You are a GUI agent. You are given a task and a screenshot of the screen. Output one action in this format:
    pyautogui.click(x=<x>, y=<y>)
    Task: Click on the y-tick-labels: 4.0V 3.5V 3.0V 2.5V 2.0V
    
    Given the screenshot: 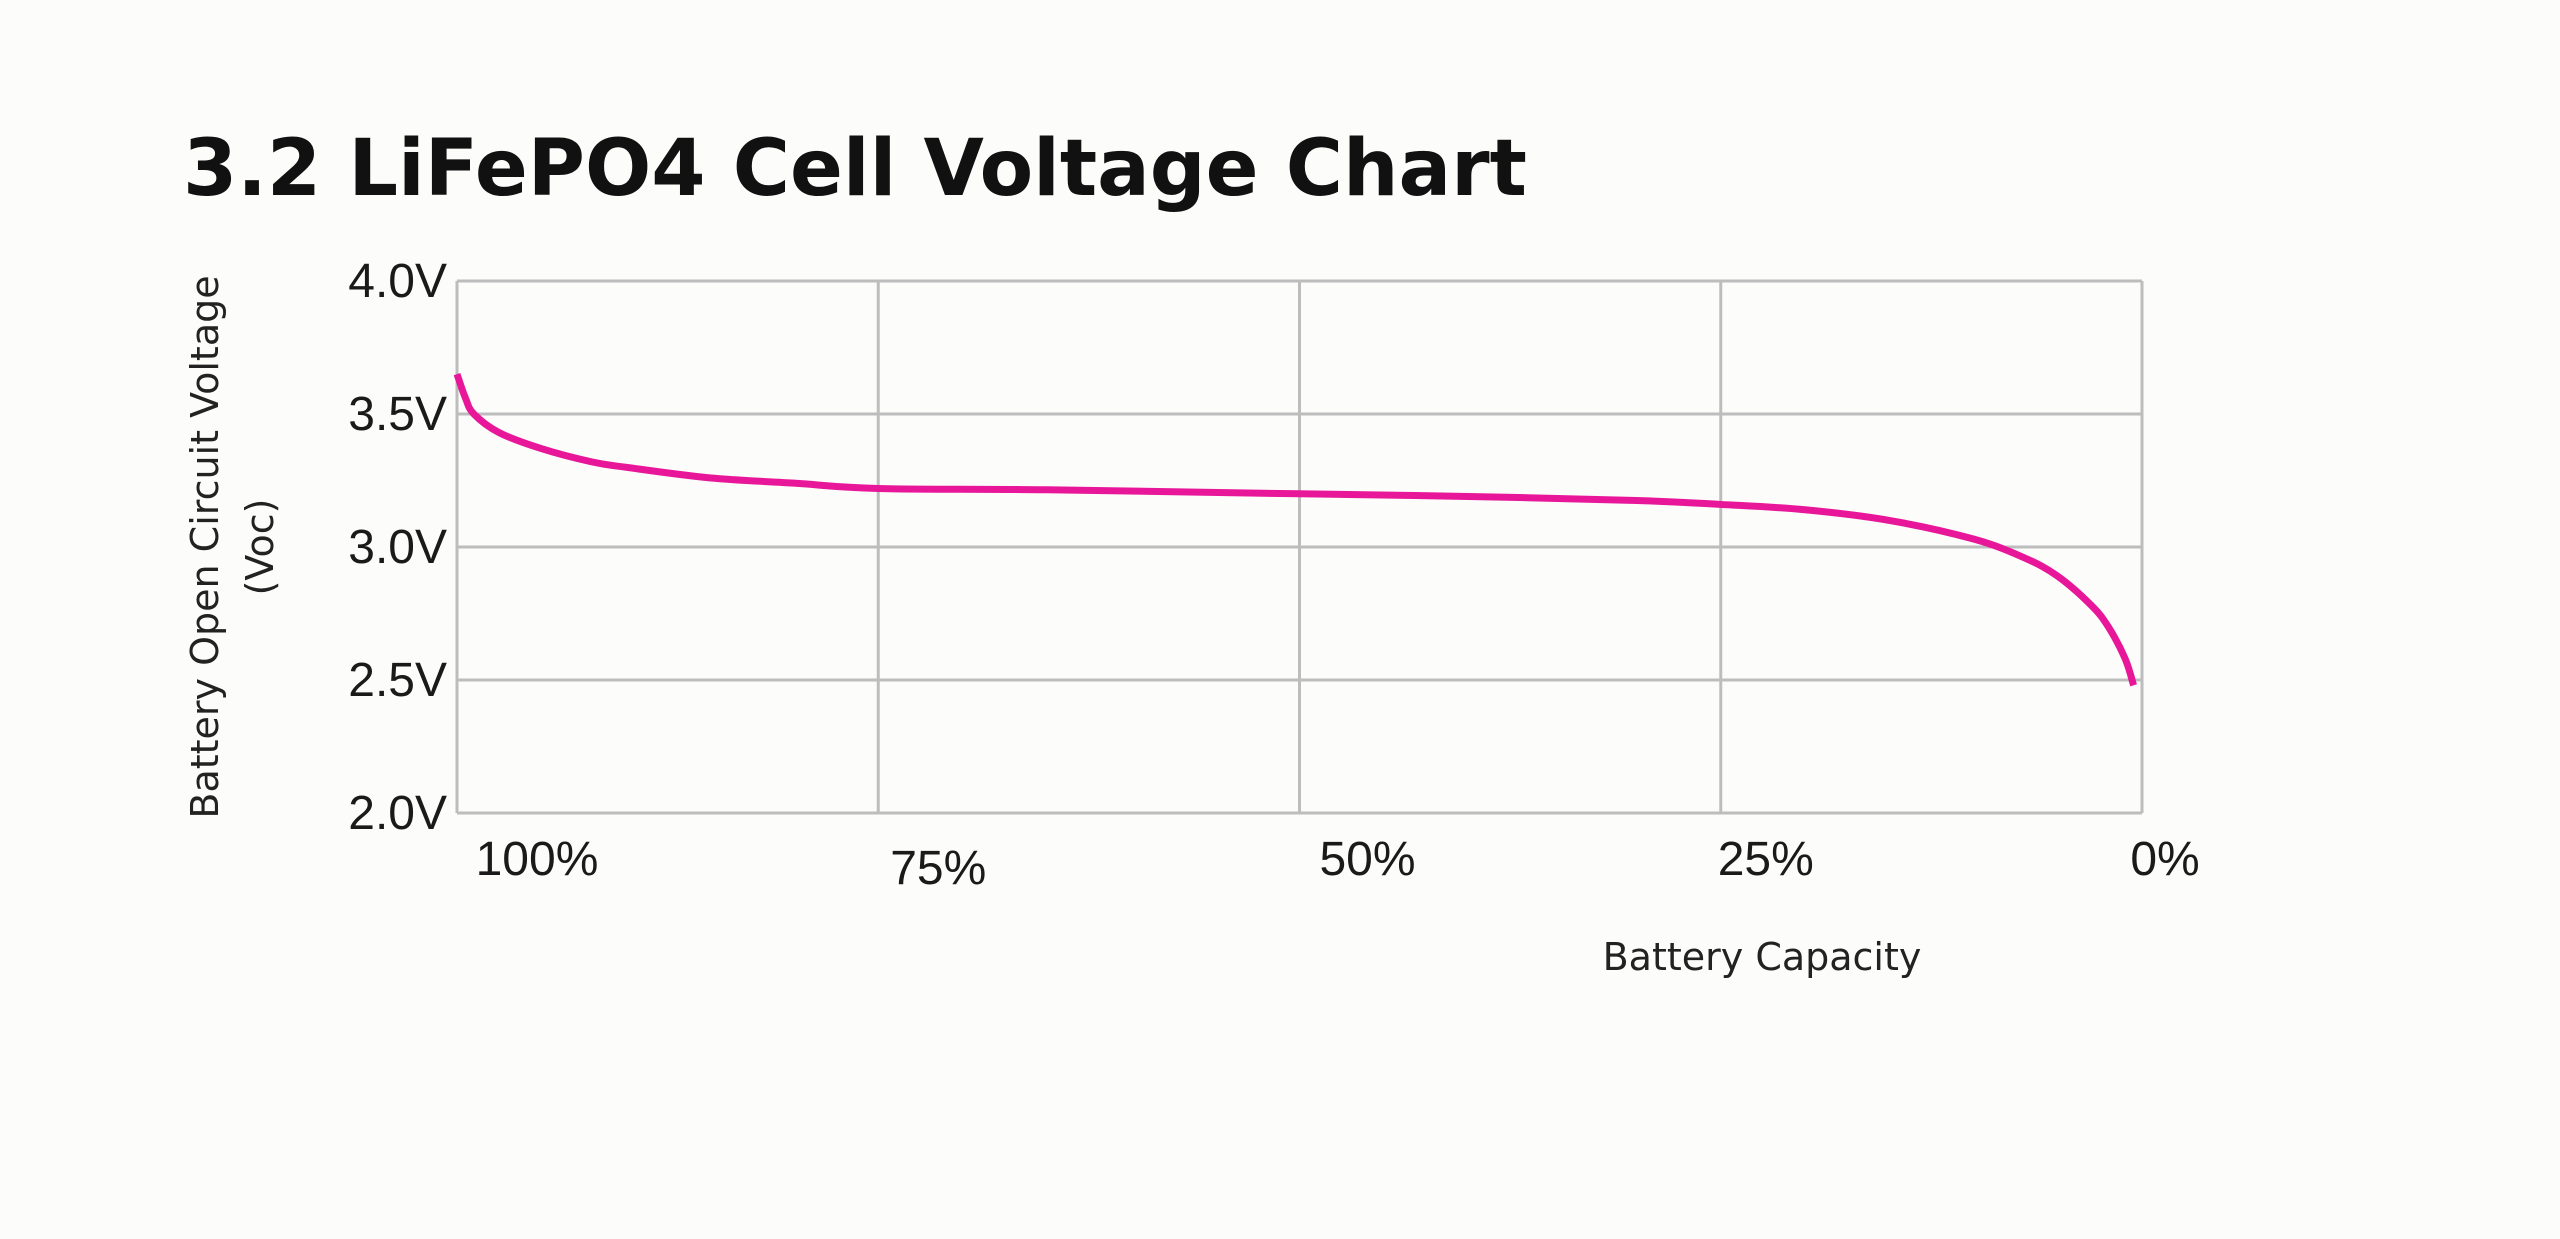 What is the action you would take?
    pyautogui.click(x=397, y=547)
    